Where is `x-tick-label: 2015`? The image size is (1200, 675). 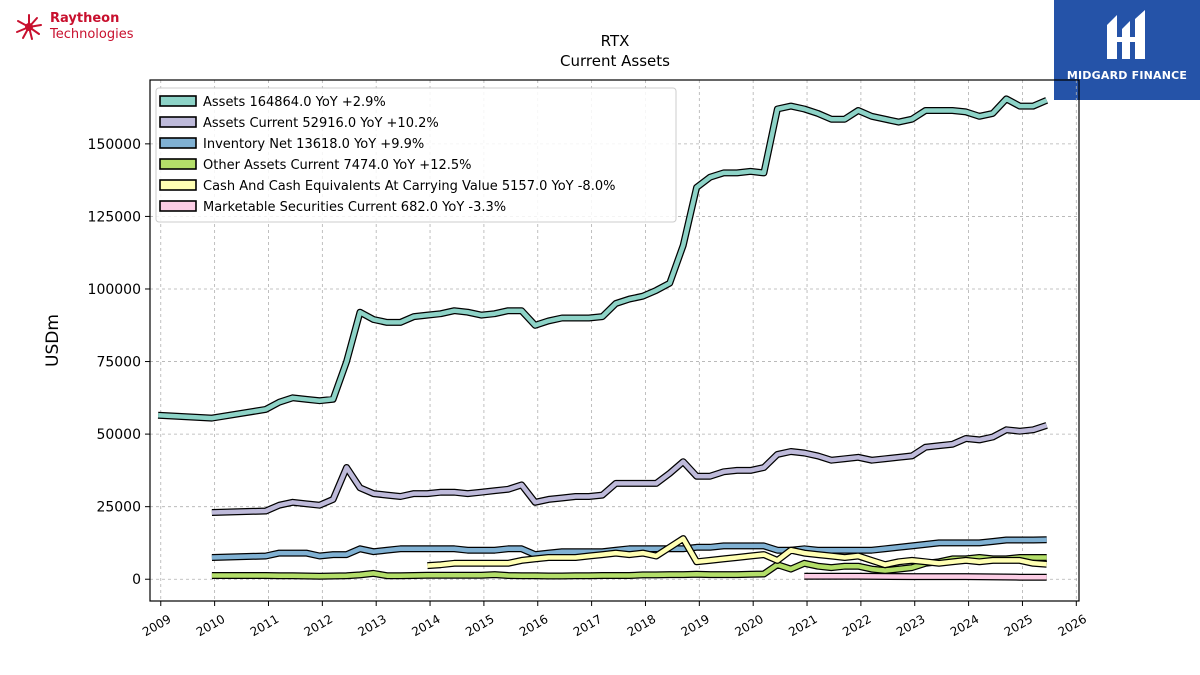
x-tick-label: 2015 is located at coordinates (479, 625).